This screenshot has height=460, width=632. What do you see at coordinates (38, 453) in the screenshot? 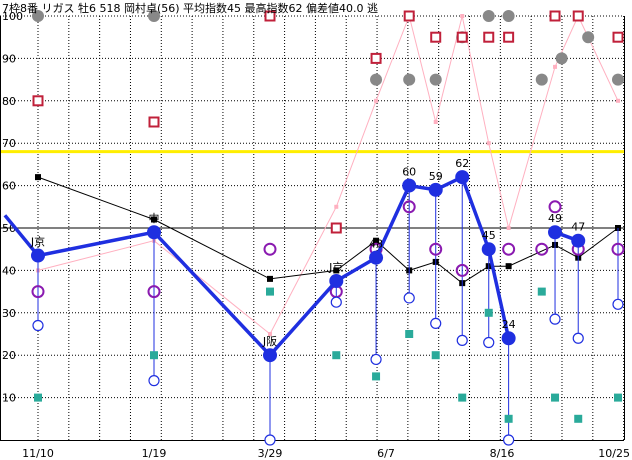
I see `x-tick-label: 11/10` at bounding box center [38, 453].